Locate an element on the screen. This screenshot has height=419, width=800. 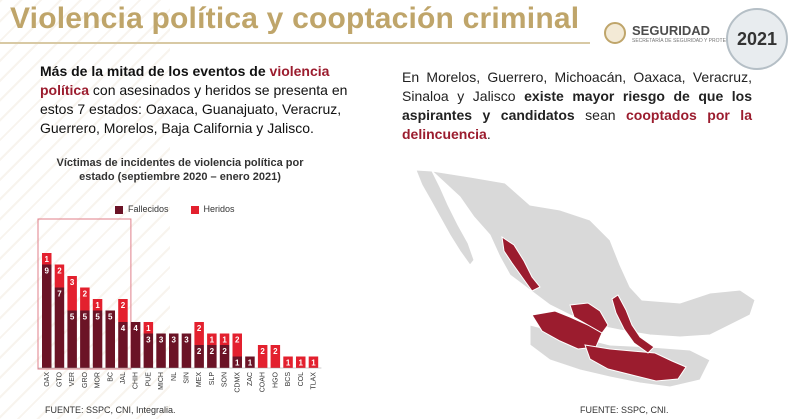
data-label-heridos-mor: 1 is located at coordinates (97, 305).